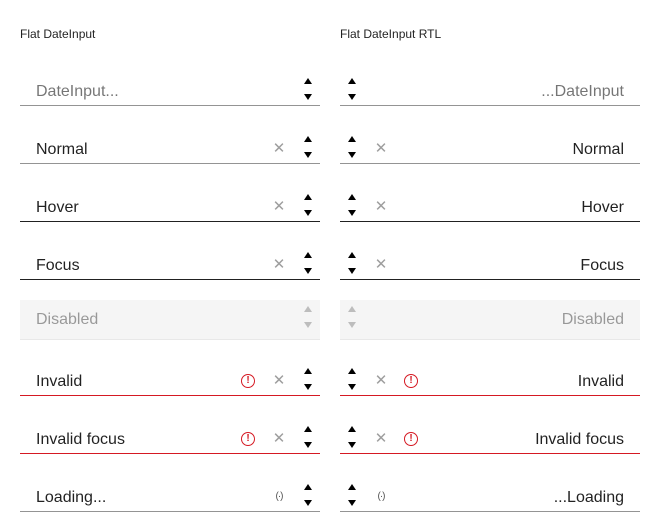 Image resolution: width=660 pixels, height=532 pixels. I want to click on dateinput-rtl-invalid: Invalid ! ✕, so click(490, 373).